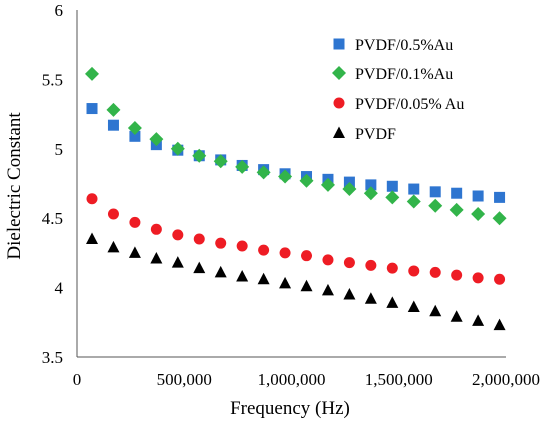 The height and width of the screenshot is (423, 550). I want to click on y-tick-label: 3.5, so click(52, 357).